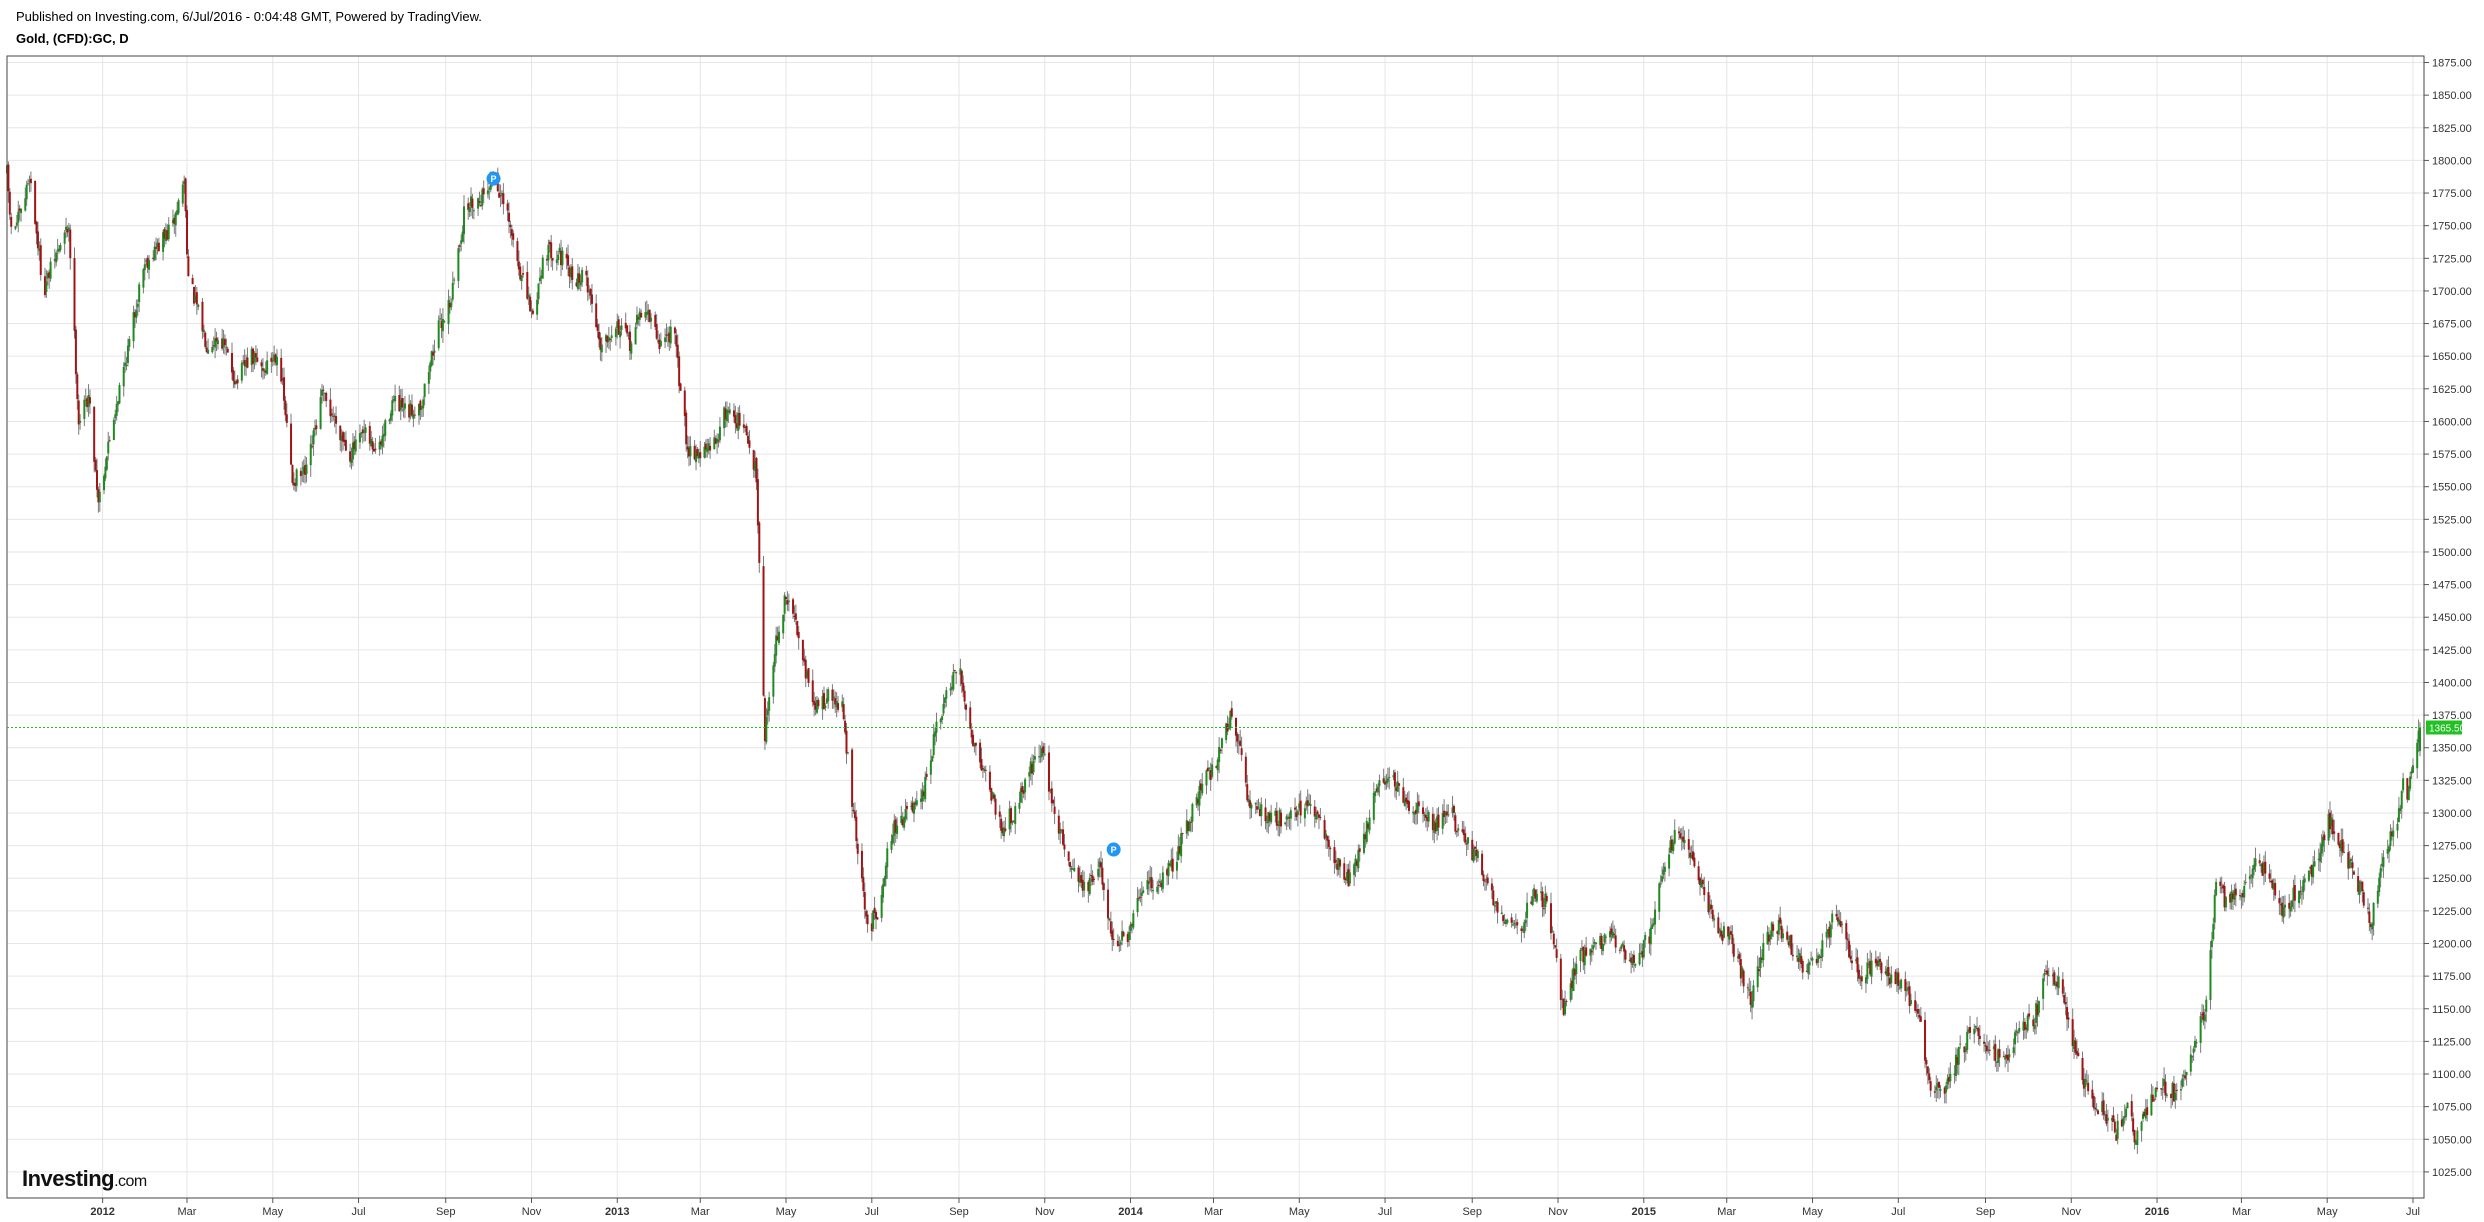 The image size is (2484, 1222). I want to click on marker-label: P, so click(494, 179).